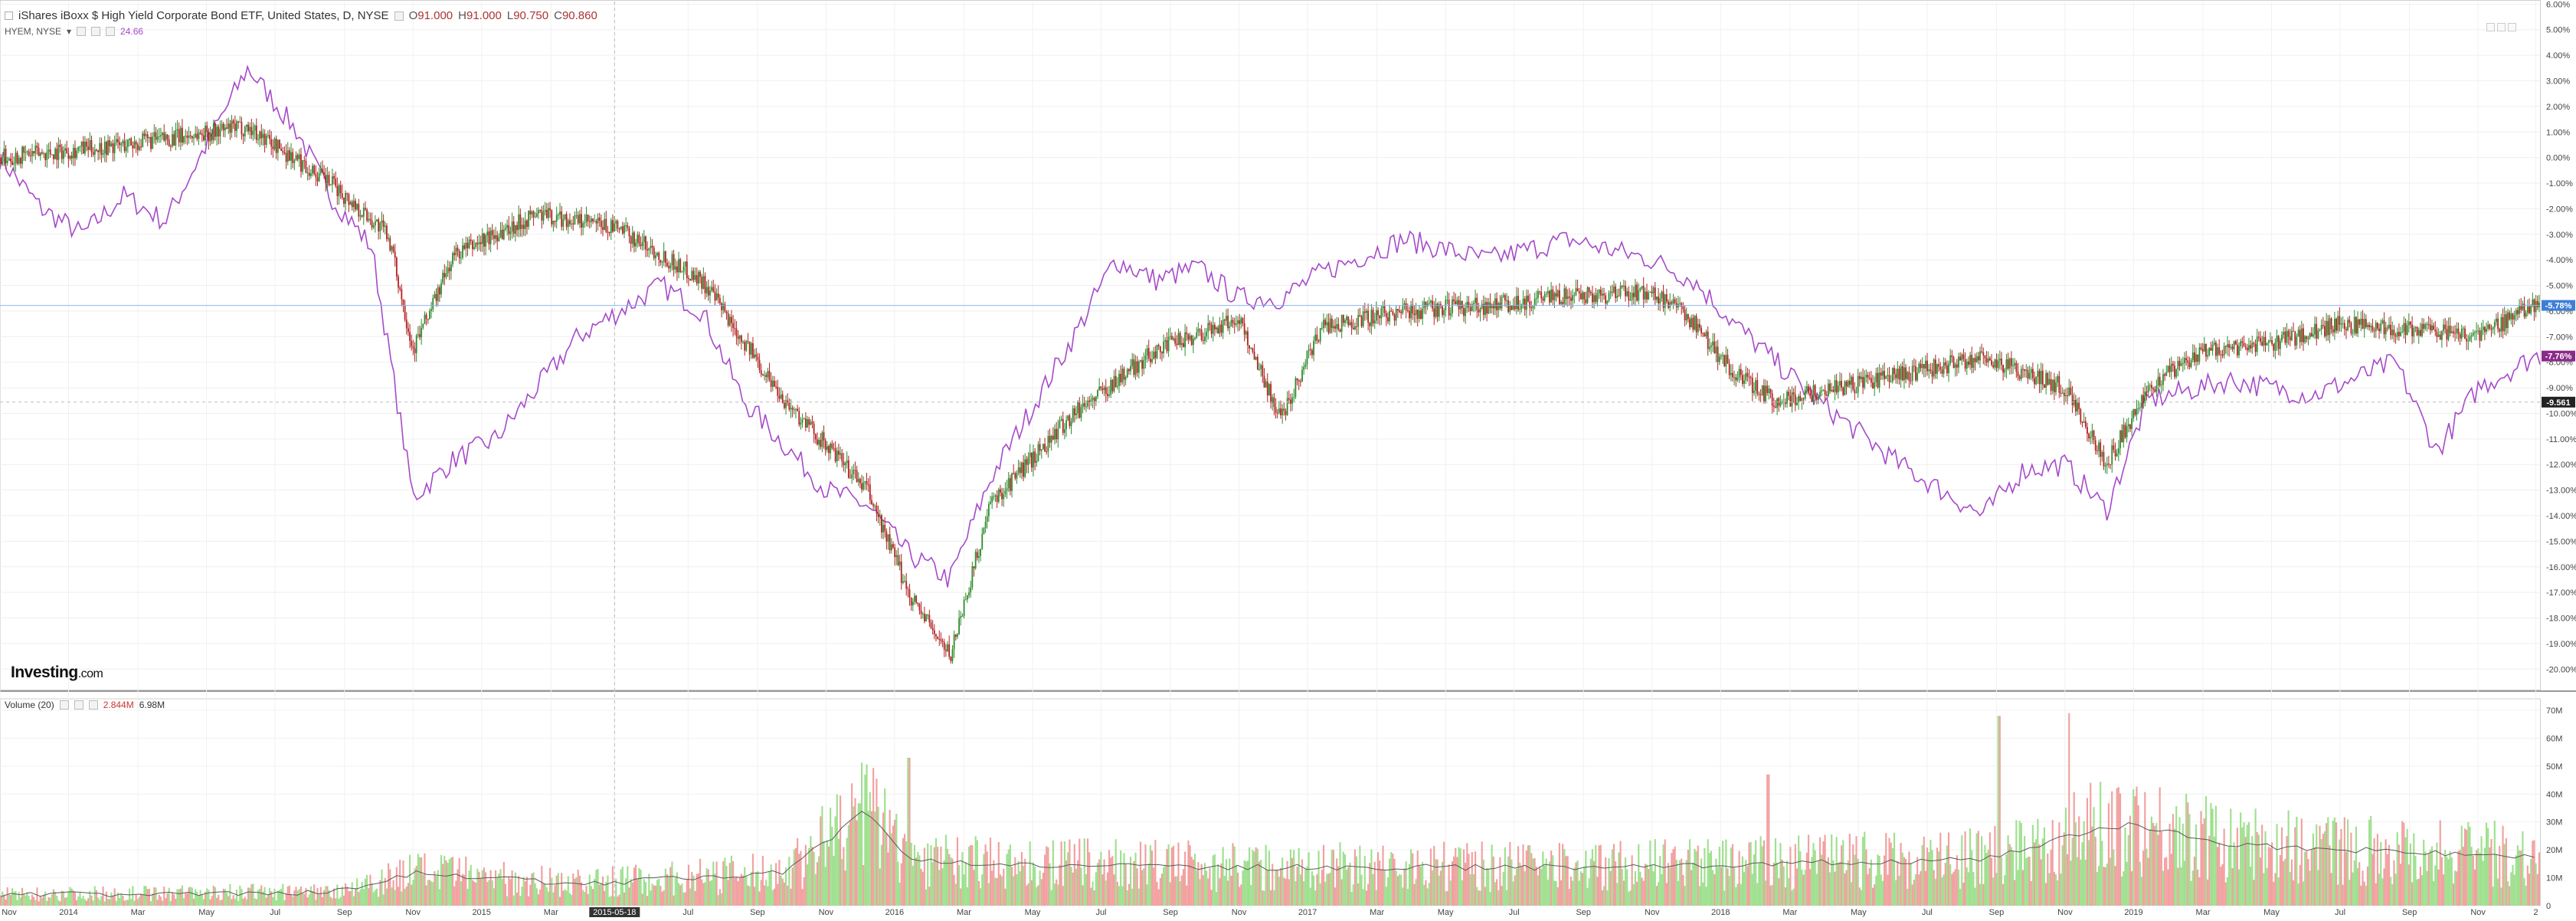 The image size is (2576, 921). What do you see at coordinates (2554, 767) in the screenshot?
I see `volume-tick-label: 50M` at bounding box center [2554, 767].